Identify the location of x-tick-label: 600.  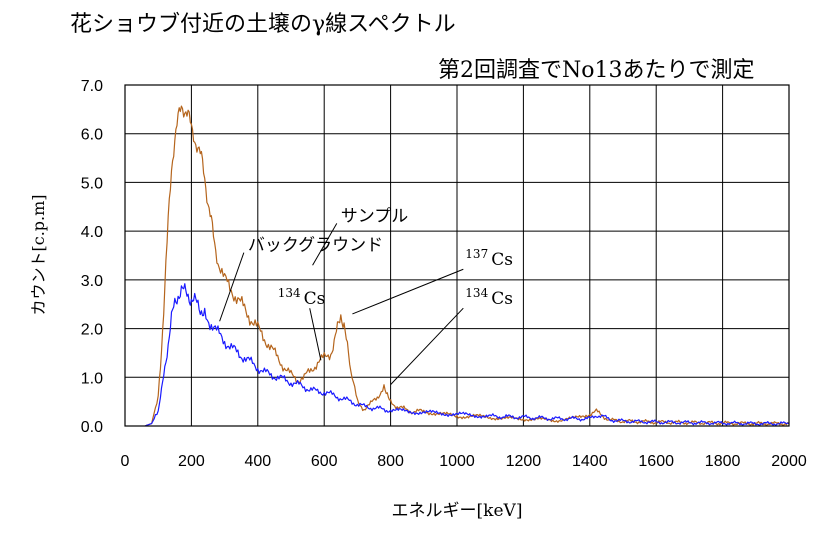
(324, 461).